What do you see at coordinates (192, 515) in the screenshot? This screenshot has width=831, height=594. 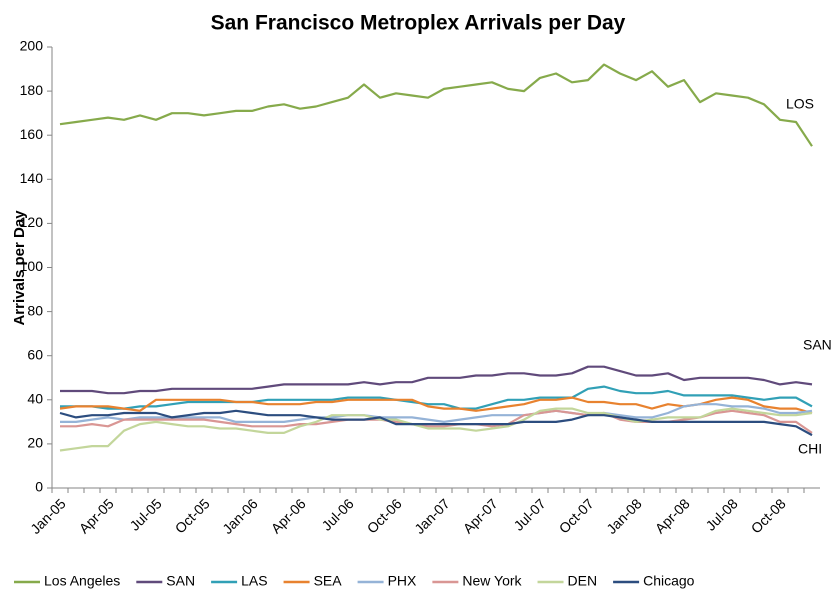 I see `x-tick-label: Oct-05` at bounding box center [192, 515].